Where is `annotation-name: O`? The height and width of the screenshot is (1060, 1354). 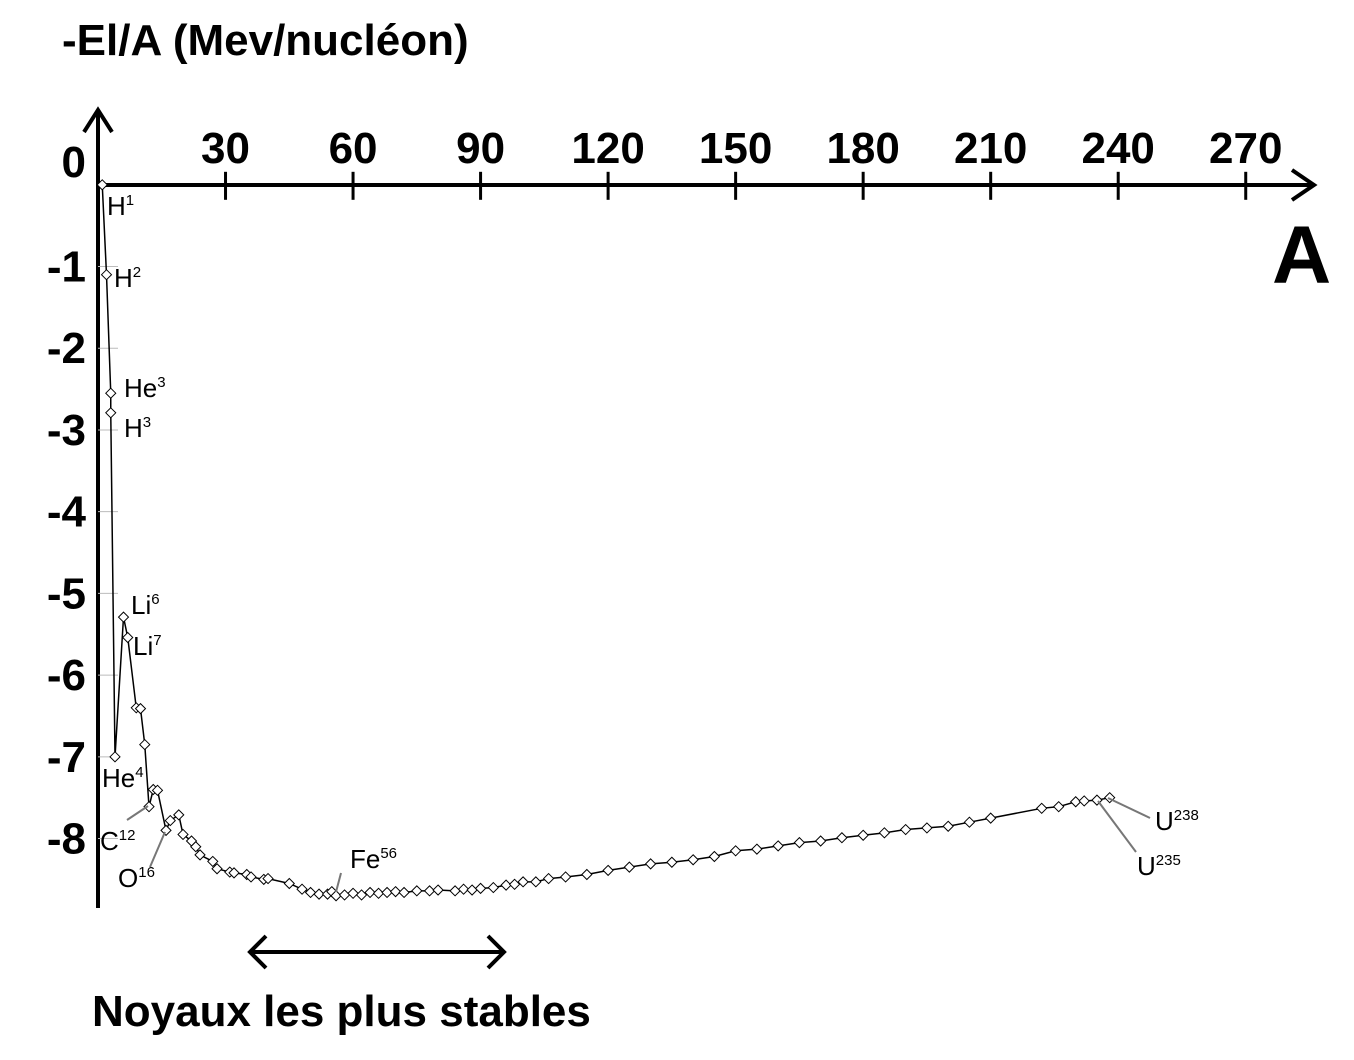
annotation-name: O is located at coordinates (128, 878).